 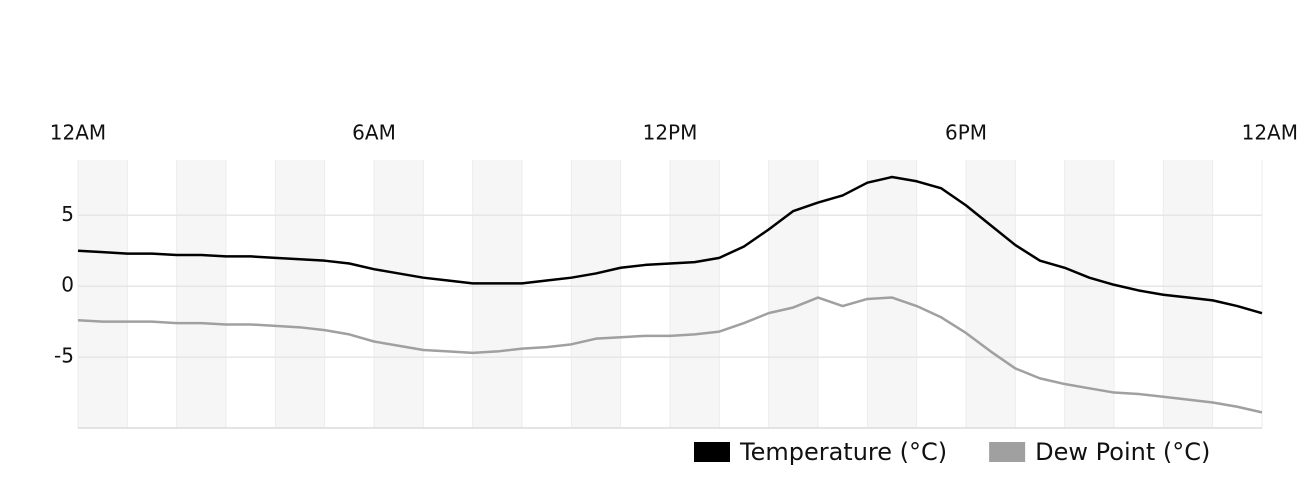 What do you see at coordinates (67, 285) in the screenshot?
I see `y-tick-label: 0` at bounding box center [67, 285].